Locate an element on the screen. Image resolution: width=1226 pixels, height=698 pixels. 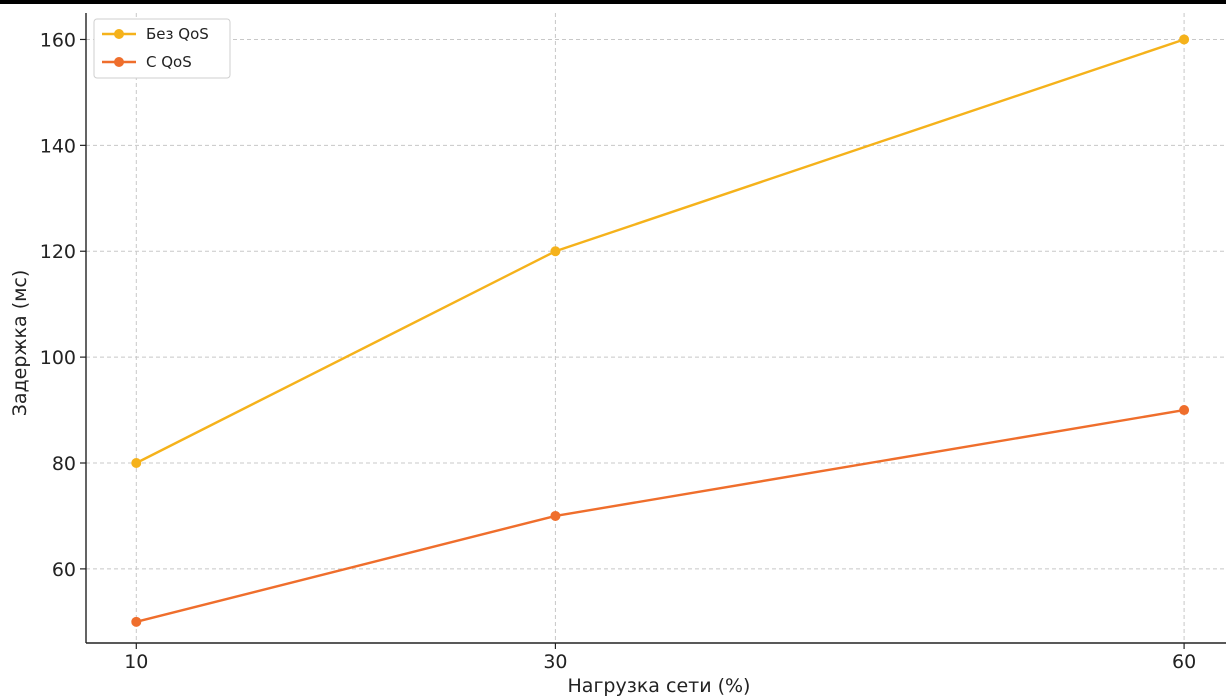
x-tick-label: 30 is located at coordinates (555, 662).